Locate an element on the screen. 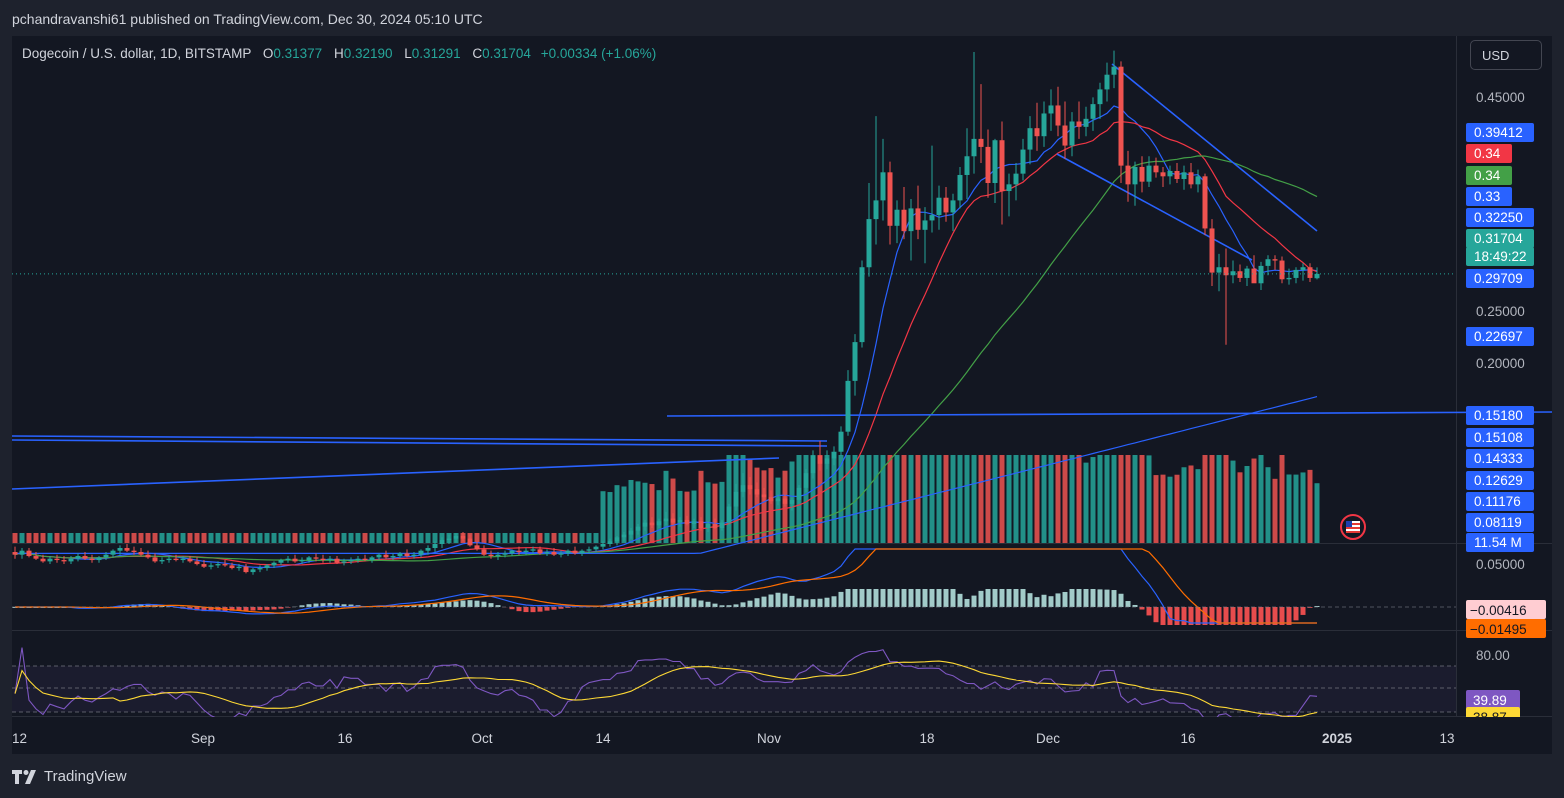 The height and width of the screenshot is (798, 1564). macd-layer is located at coordinates (666, 607).